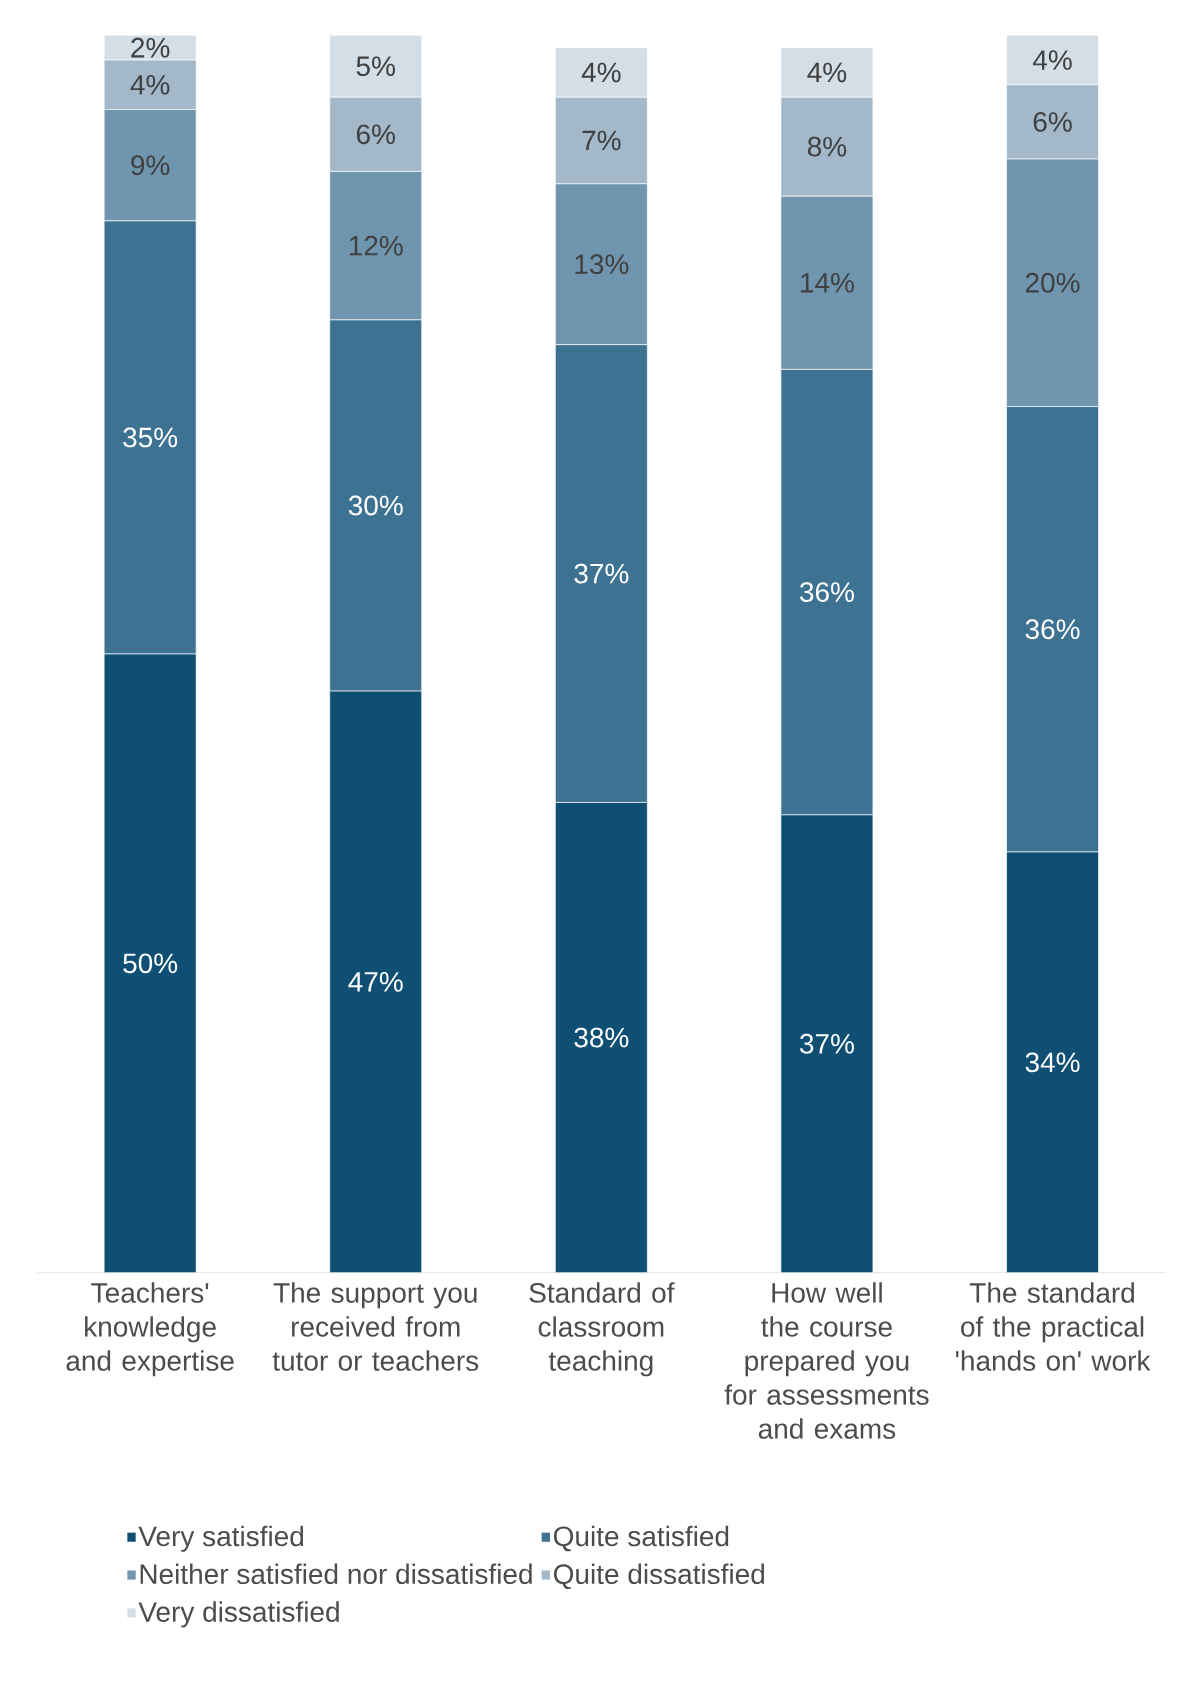  I want to click on data-label: 8%, so click(827, 146).